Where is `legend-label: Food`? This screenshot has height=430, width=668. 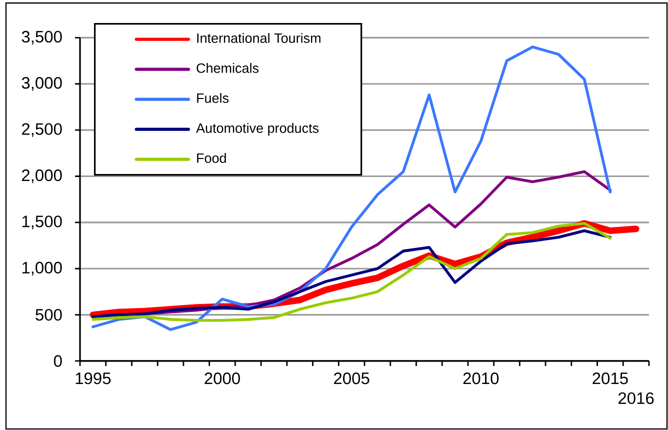
legend-label: Food is located at coordinates (211, 158).